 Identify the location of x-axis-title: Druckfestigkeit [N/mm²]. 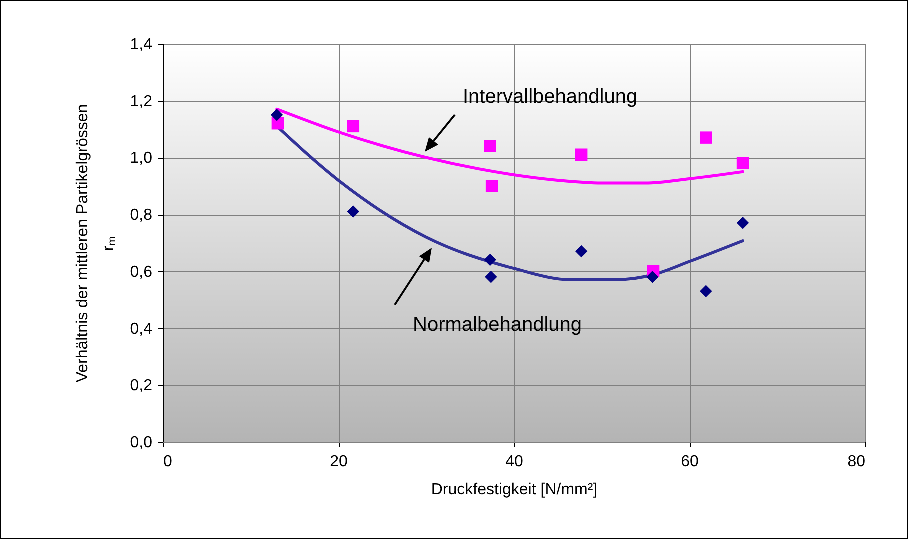
(514, 490).